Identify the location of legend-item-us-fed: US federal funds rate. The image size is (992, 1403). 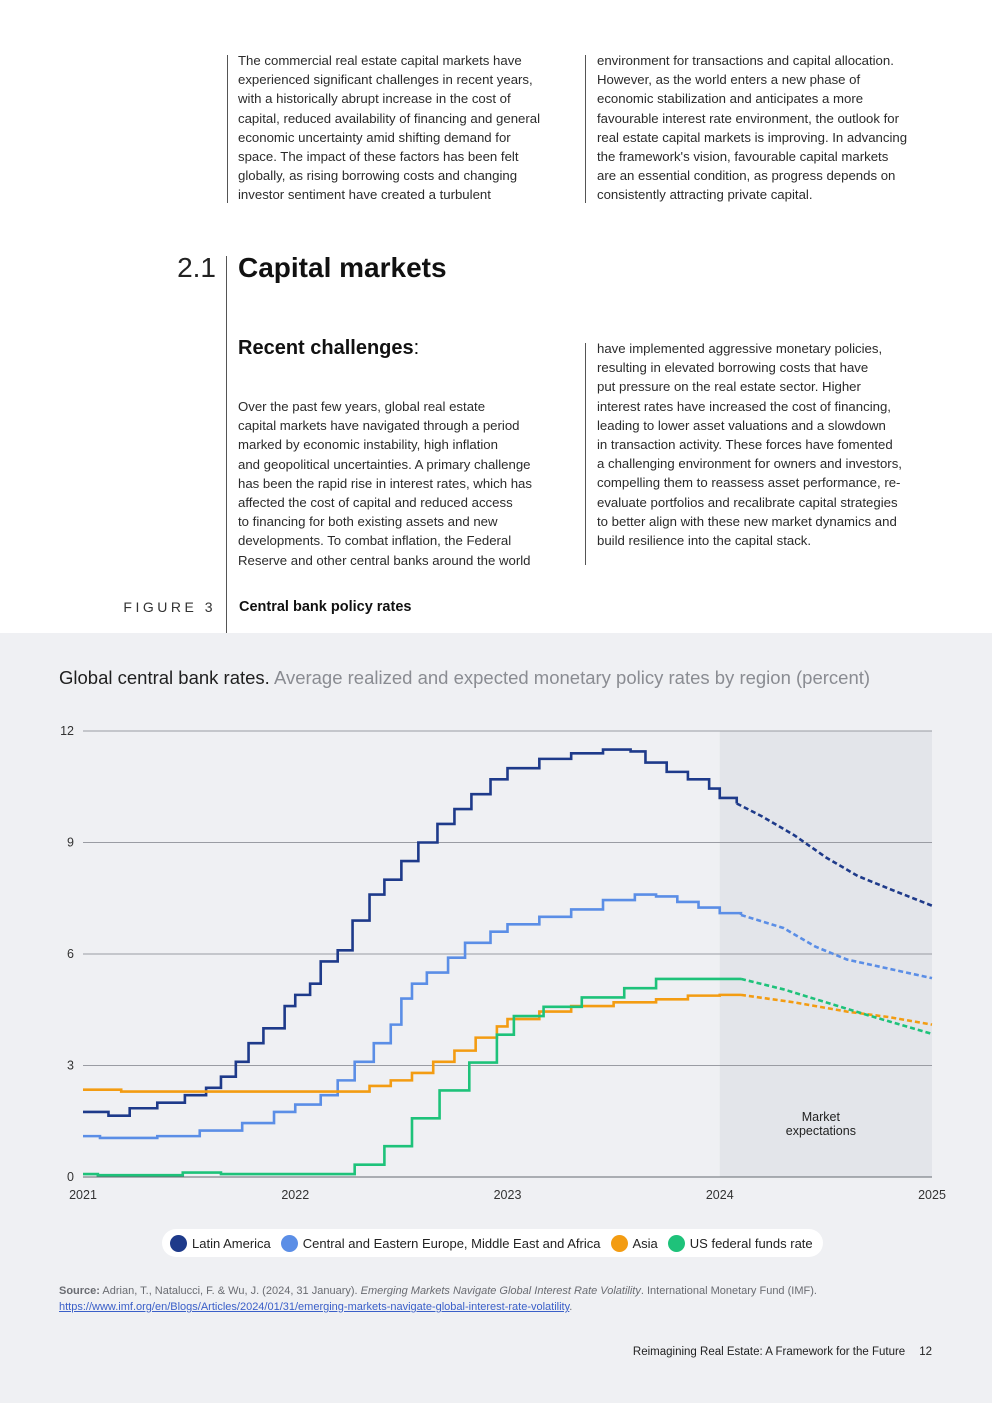
(740, 1243).